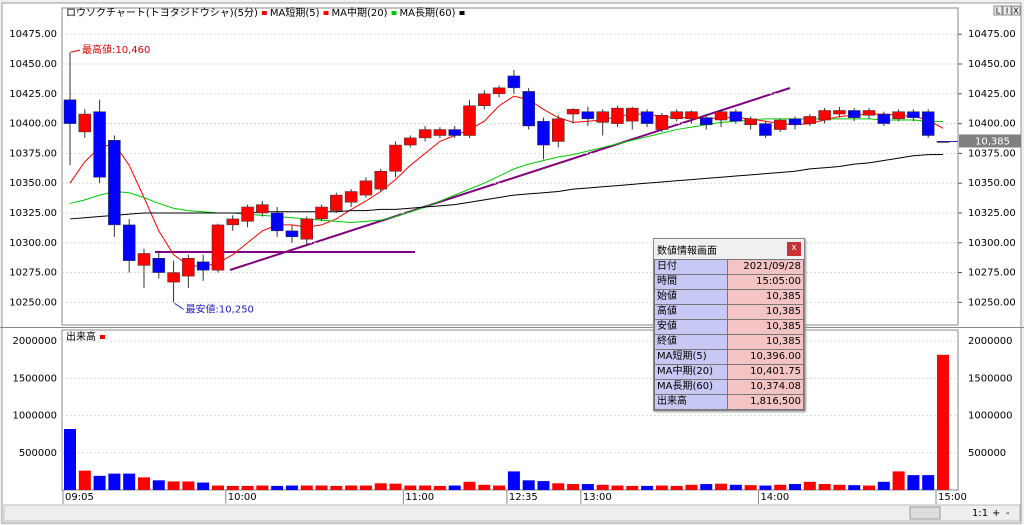 This screenshot has width=1024, height=525. What do you see at coordinates (33, 213) in the screenshot?
I see `y-tick-label: 10325.00` at bounding box center [33, 213].